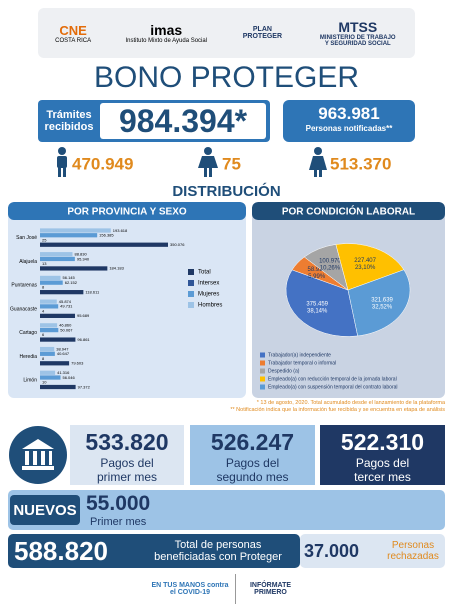 The image size is (453, 608). I want to click on chart-title: POR PROVINCIA Y SEXO, so click(127, 212).